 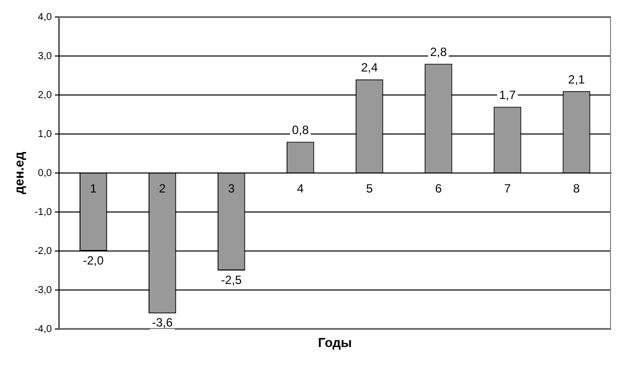 I want to click on y-tick-label: -3,0, so click(x=43, y=290).